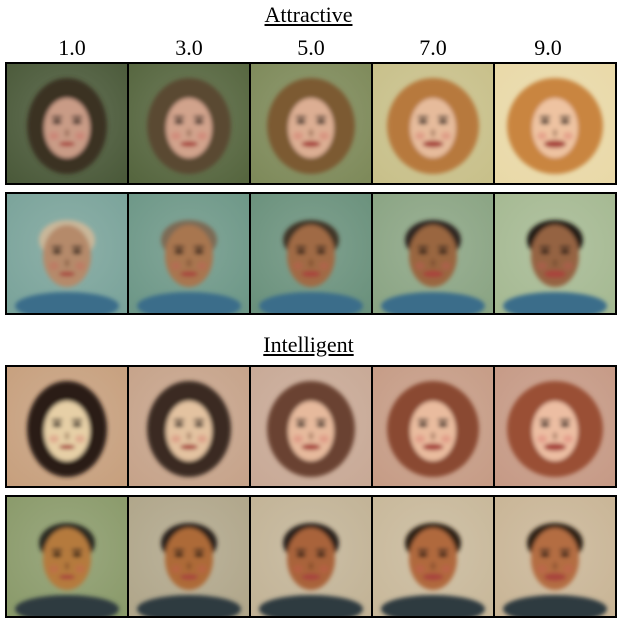 The width and height of the screenshot is (617, 624). What do you see at coordinates (72, 47) in the screenshot?
I see `column-label: 1.0` at bounding box center [72, 47].